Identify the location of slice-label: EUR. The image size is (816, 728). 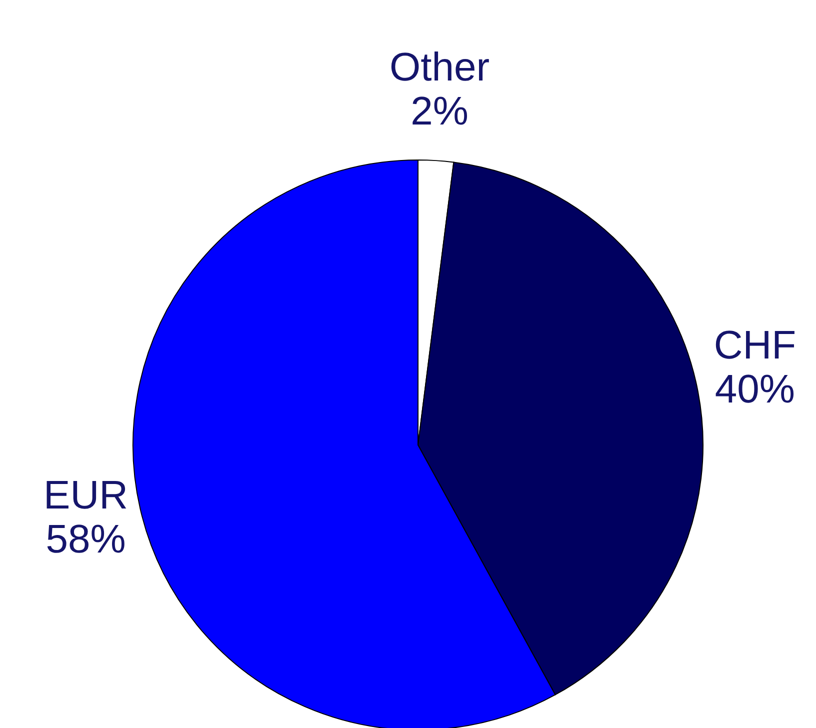
(86, 495).